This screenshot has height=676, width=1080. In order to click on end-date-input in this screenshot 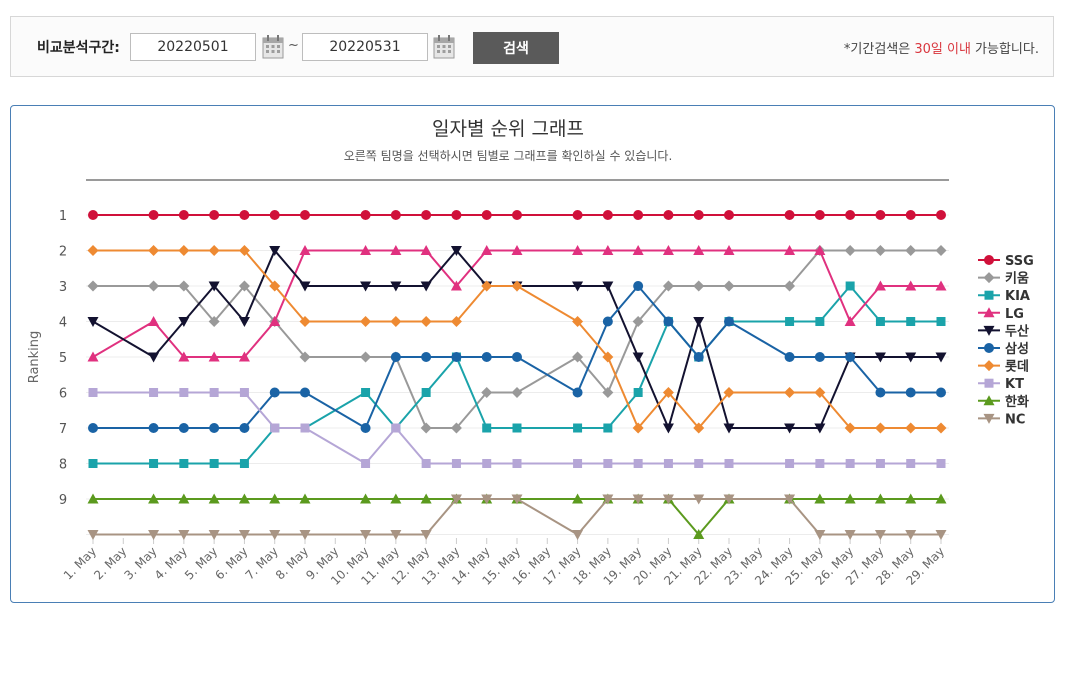, I will do `click(365, 47)`.